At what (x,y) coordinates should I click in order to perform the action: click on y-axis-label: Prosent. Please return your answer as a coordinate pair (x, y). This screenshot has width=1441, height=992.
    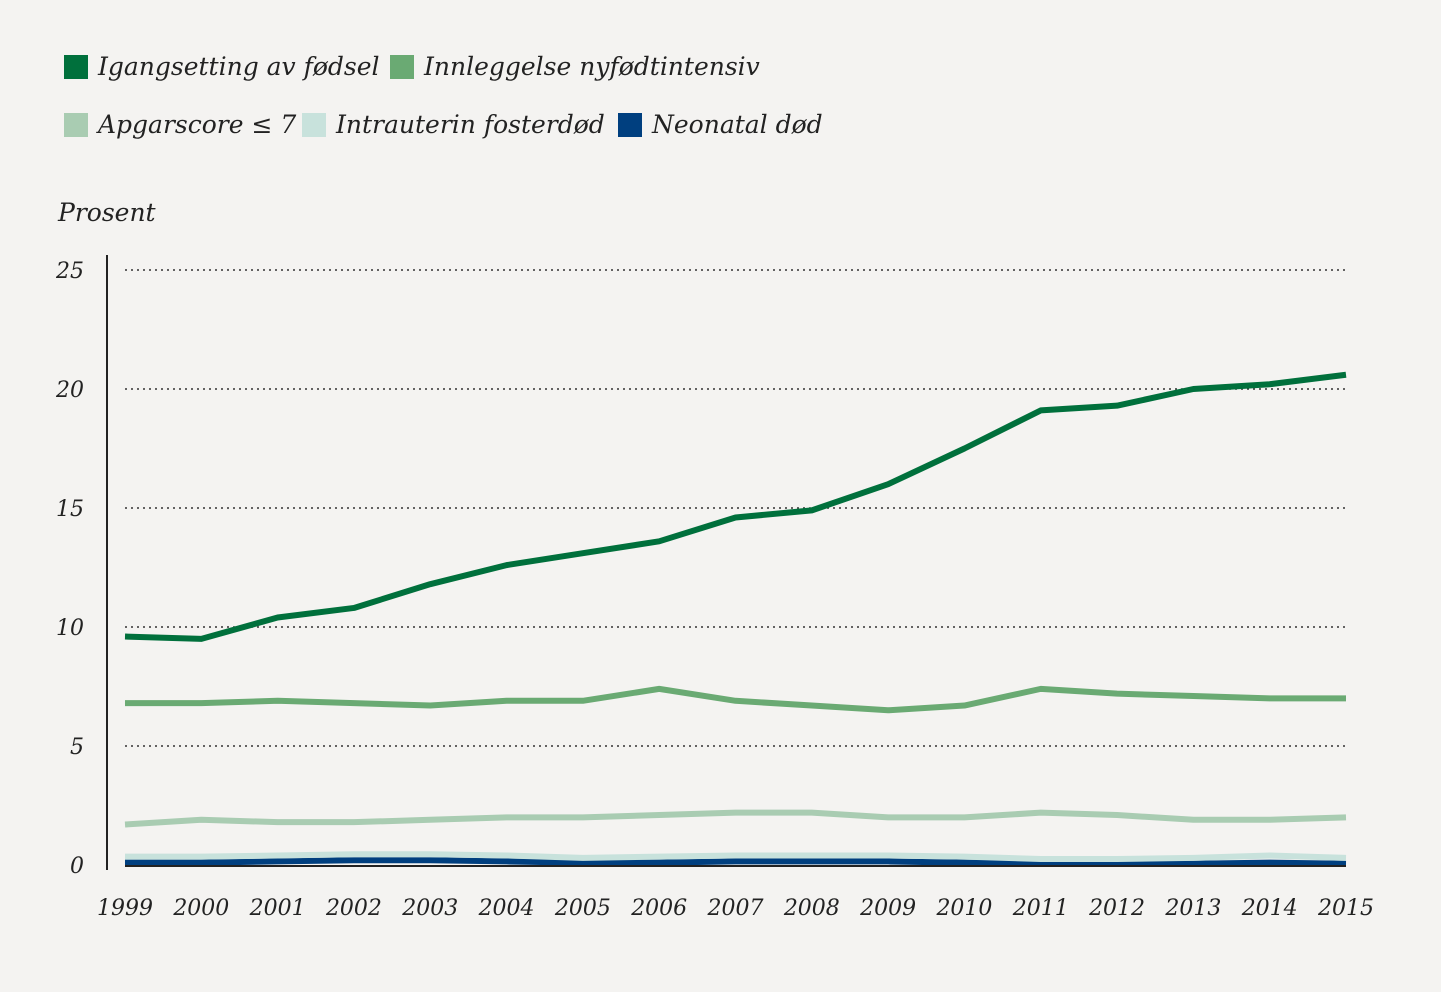
    Looking at the image, I should click on (107, 212).